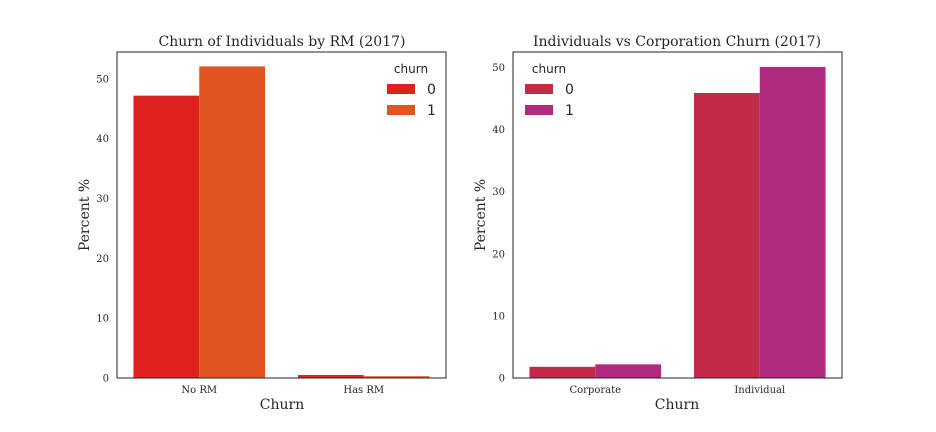  What do you see at coordinates (595, 390) in the screenshot?
I see `x-tick-label: Corporate` at bounding box center [595, 390].